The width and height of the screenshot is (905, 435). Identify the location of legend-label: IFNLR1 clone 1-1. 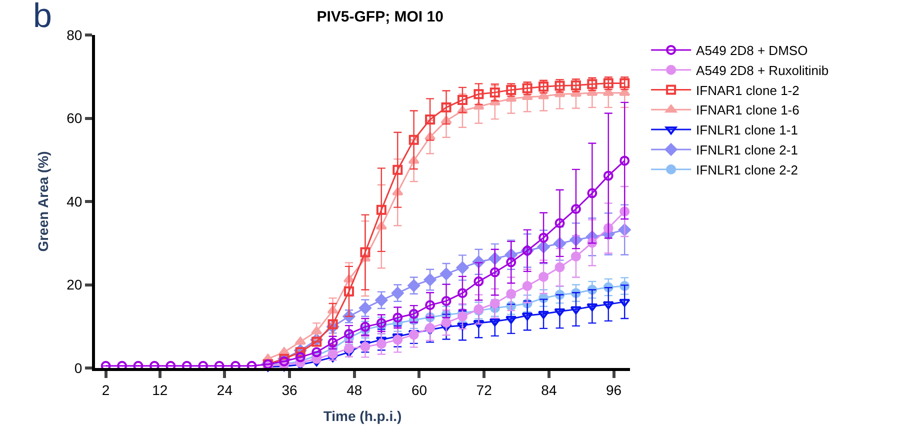
(747, 130).